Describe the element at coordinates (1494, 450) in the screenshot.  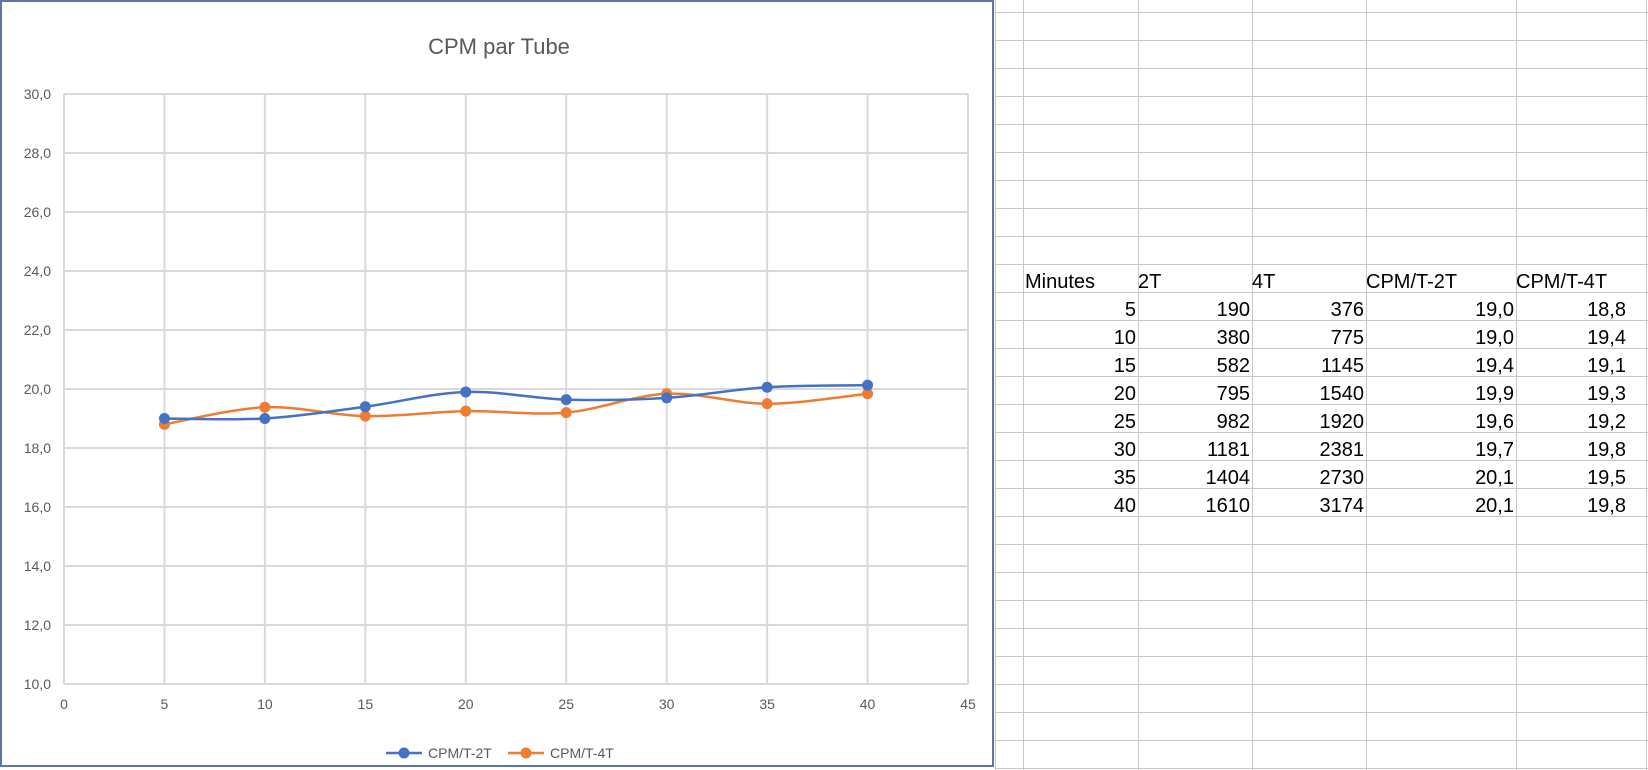
I see `table-cell: 19,7` at that location.